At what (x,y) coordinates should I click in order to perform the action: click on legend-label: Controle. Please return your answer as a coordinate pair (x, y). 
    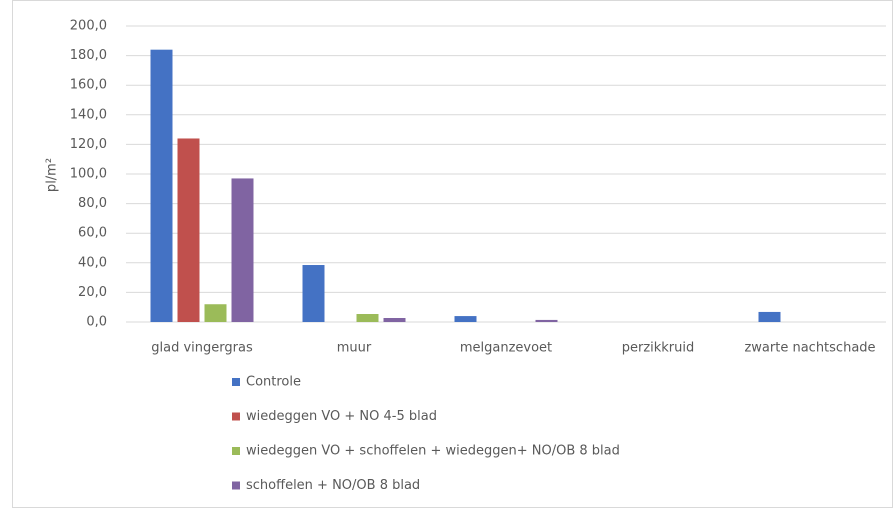
    Looking at the image, I should click on (273, 382).